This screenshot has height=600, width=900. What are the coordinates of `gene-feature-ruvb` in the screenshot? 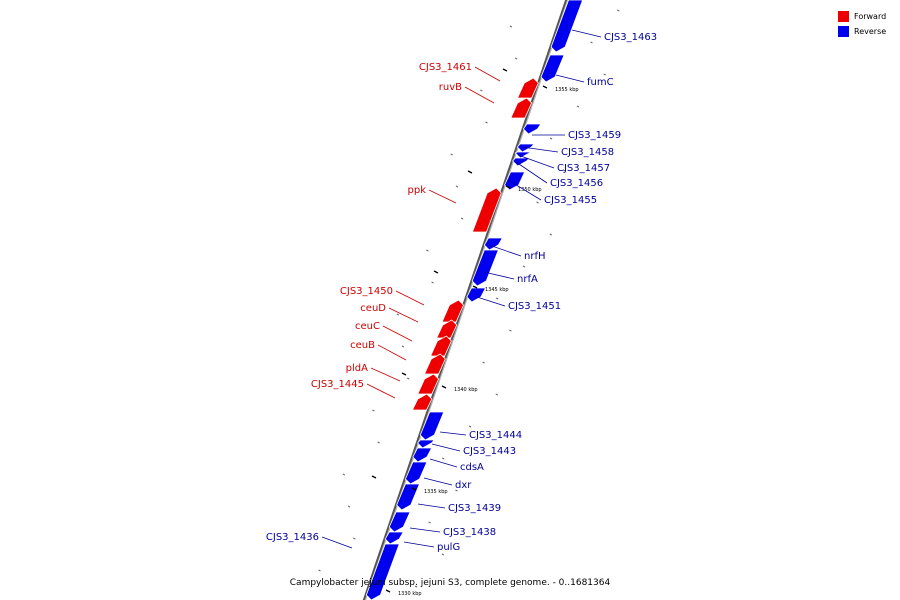 It's located at (521, 108).